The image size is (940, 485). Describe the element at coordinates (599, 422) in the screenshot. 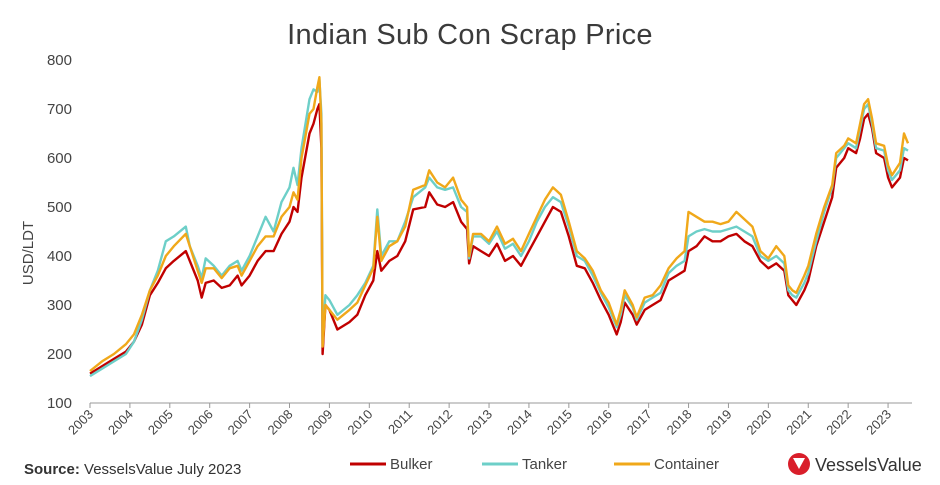

I see `x-tick-label: 2016` at that location.